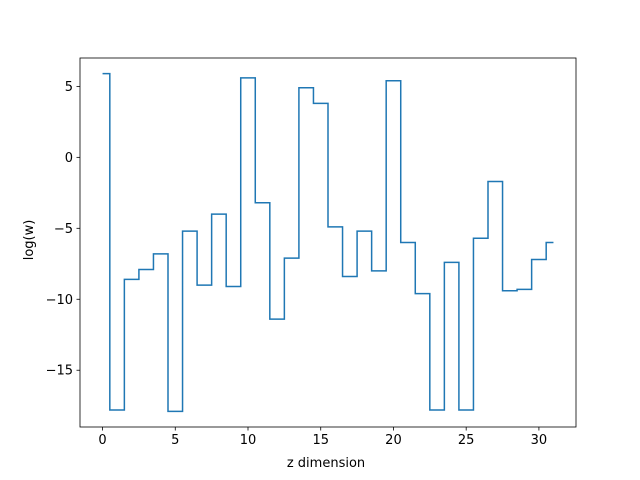 The width and height of the screenshot is (640, 480). What do you see at coordinates (59, 371) in the screenshot?
I see `y-tick-label: −15` at bounding box center [59, 371].